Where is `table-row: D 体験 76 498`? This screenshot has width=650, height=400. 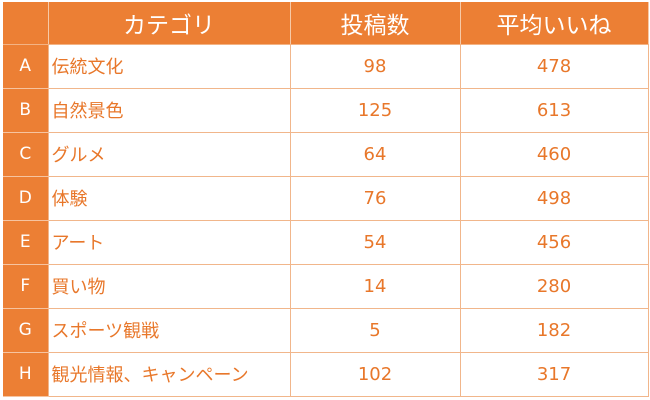 table-row: D 体験 76 498 is located at coordinates (326, 198).